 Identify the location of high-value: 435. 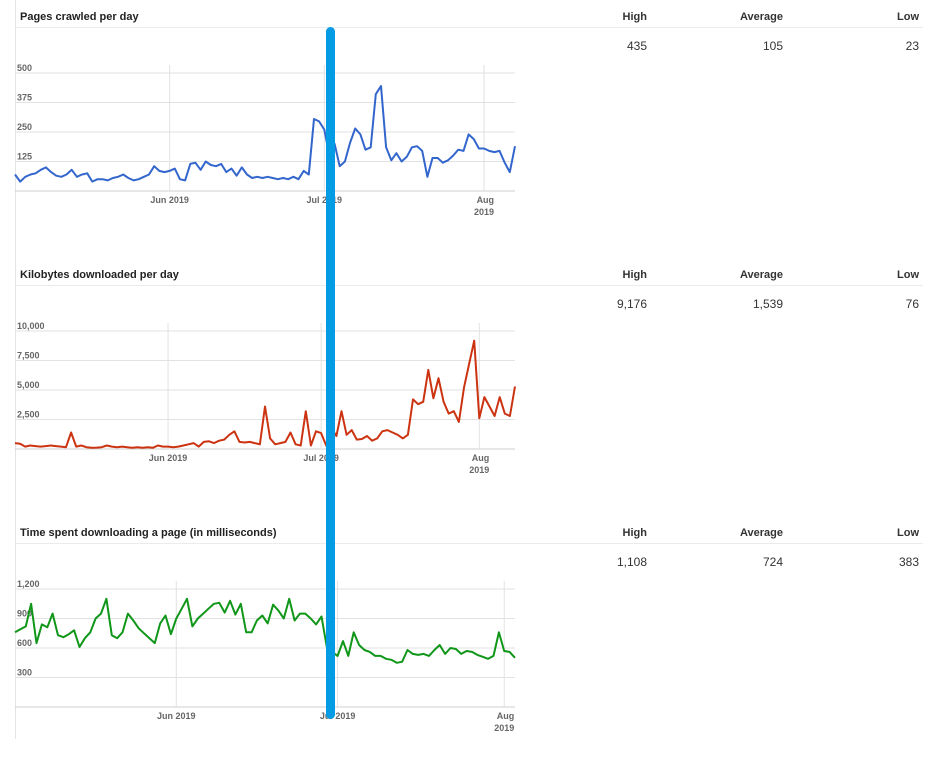
(636, 46).